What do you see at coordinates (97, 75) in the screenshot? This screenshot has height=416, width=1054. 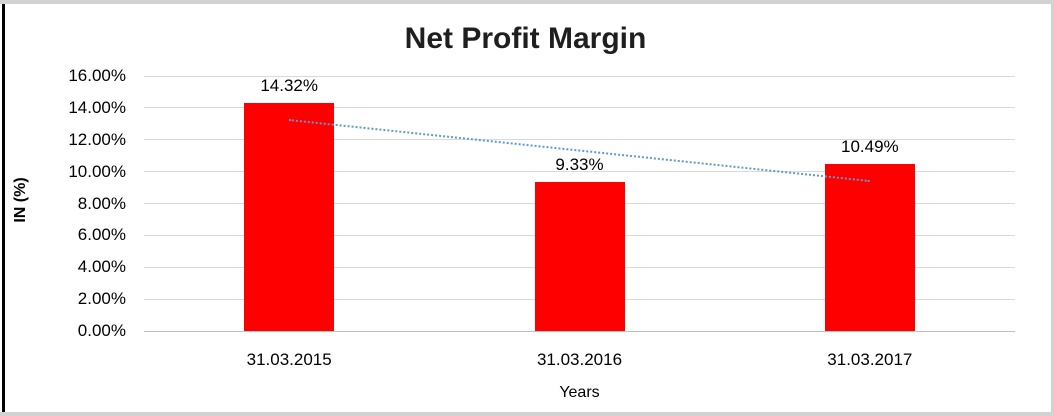 I see `y-axis-tick-label: 16.00%` at bounding box center [97, 75].